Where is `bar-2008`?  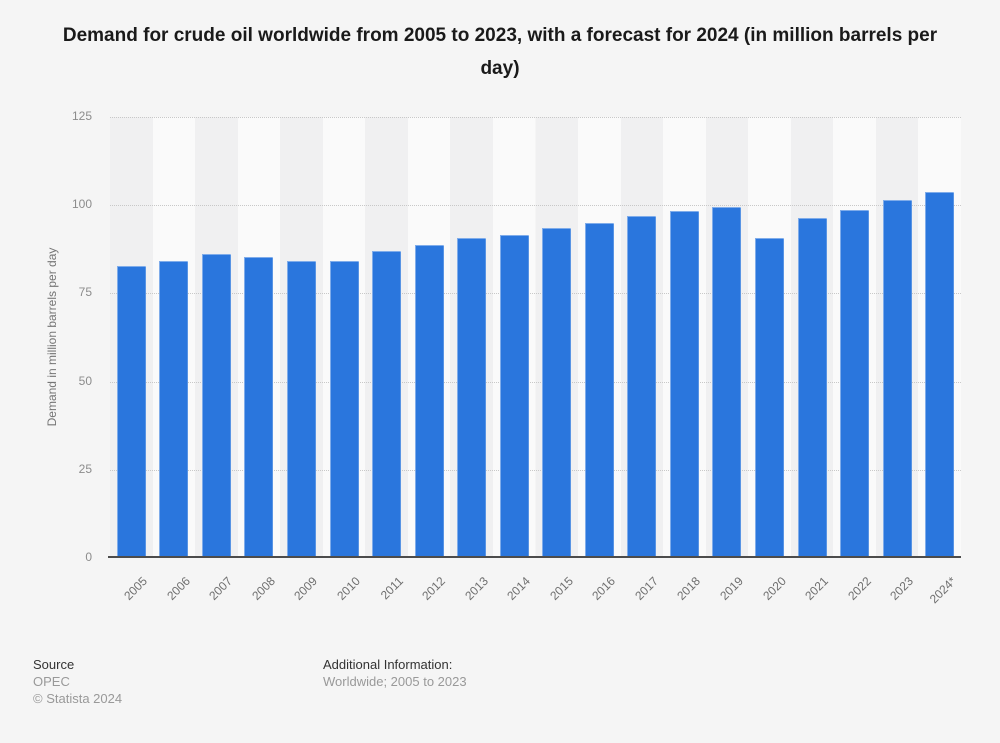
bar-2008 is located at coordinates (259, 407).